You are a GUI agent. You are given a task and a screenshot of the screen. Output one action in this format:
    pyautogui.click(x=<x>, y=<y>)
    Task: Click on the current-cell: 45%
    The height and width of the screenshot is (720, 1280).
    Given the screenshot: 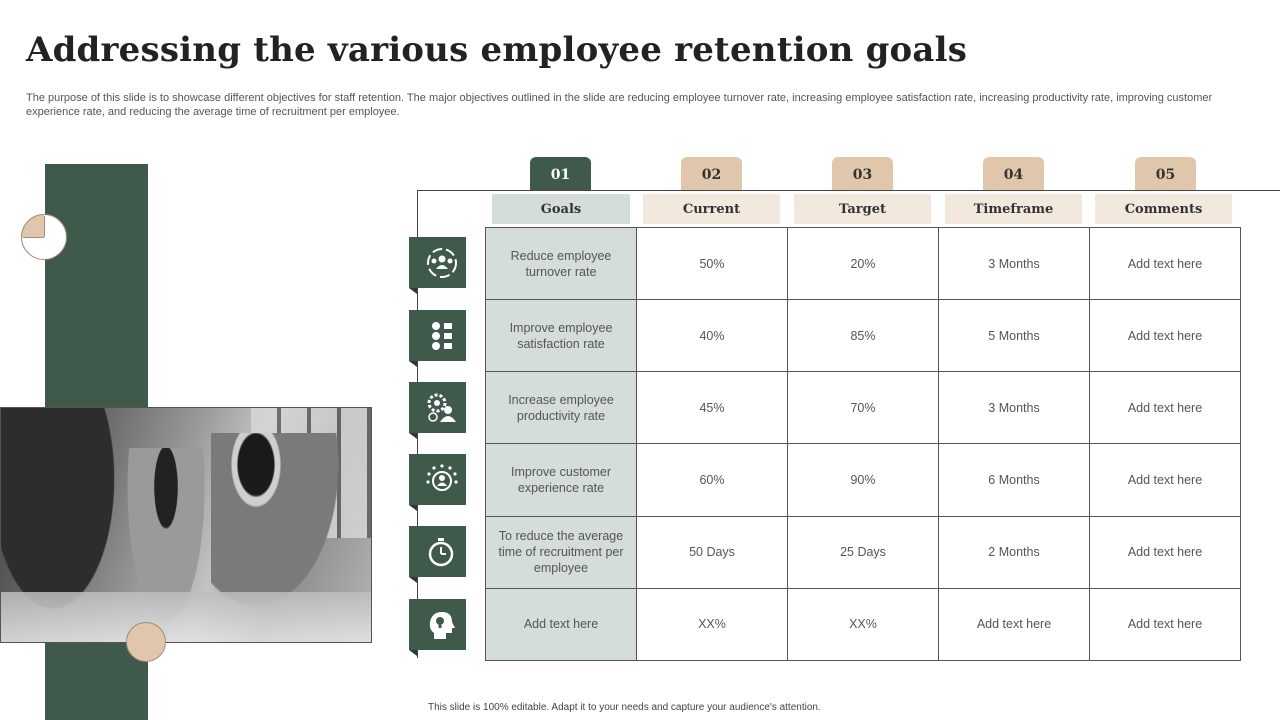 What is the action you would take?
    pyautogui.click(x=712, y=408)
    